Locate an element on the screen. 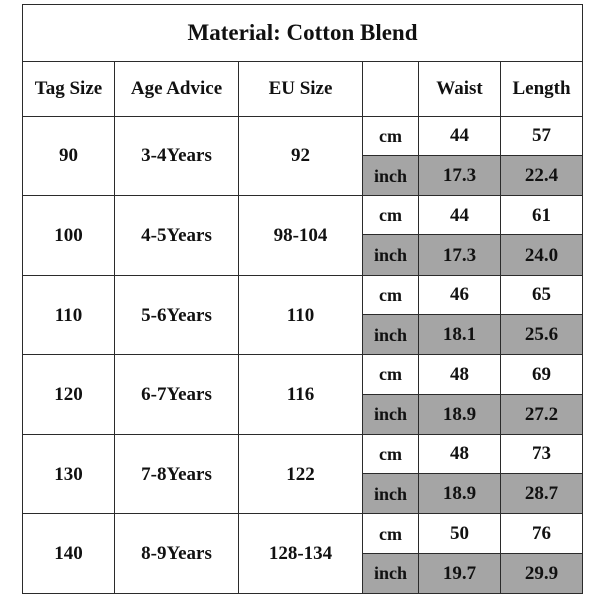 This screenshot has height=600, width=600. length-cm-cell: 76 is located at coordinates (541, 533).